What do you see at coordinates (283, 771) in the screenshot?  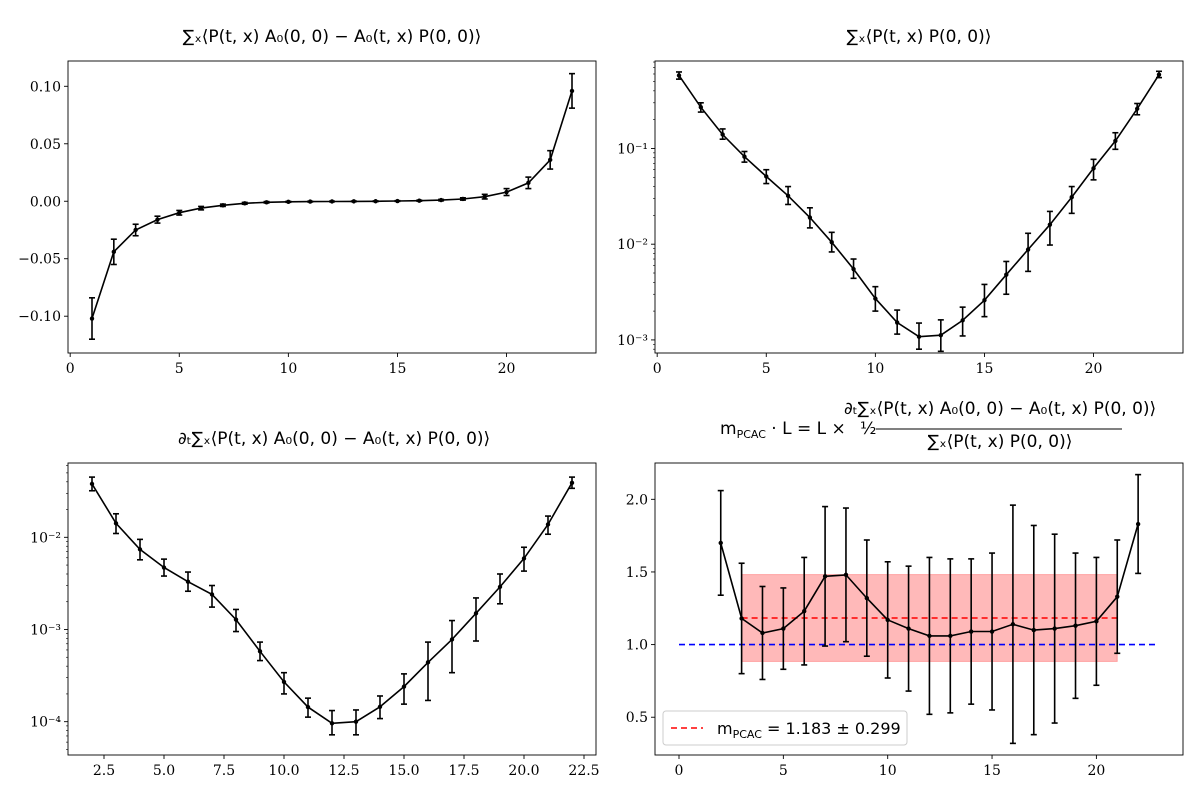 I see `x-tick-label: 10.0` at bounding box center [283, 771].